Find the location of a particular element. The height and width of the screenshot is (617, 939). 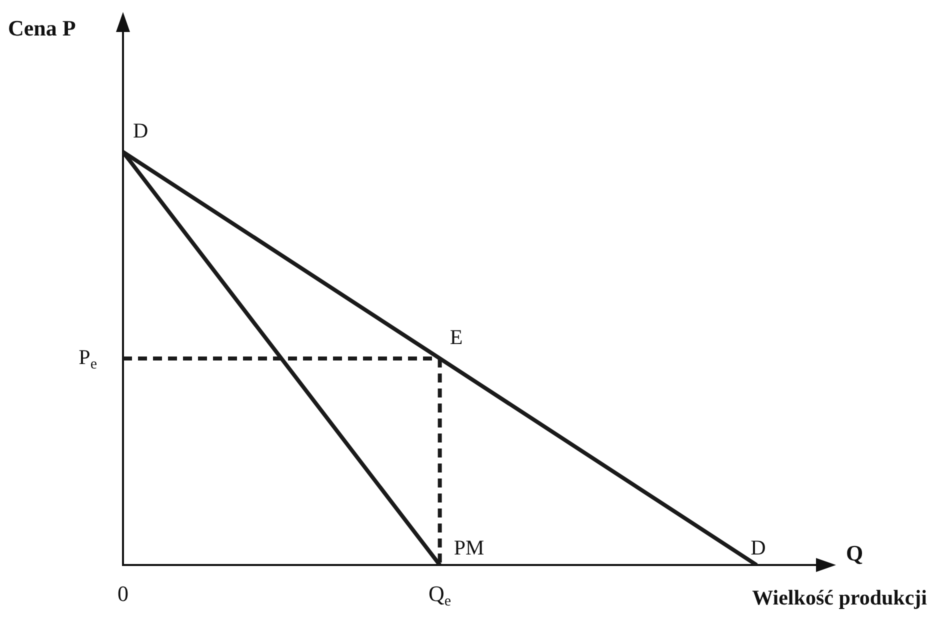

x-axis-title: Wielkość produkcji is located at coordinates (840, 597).